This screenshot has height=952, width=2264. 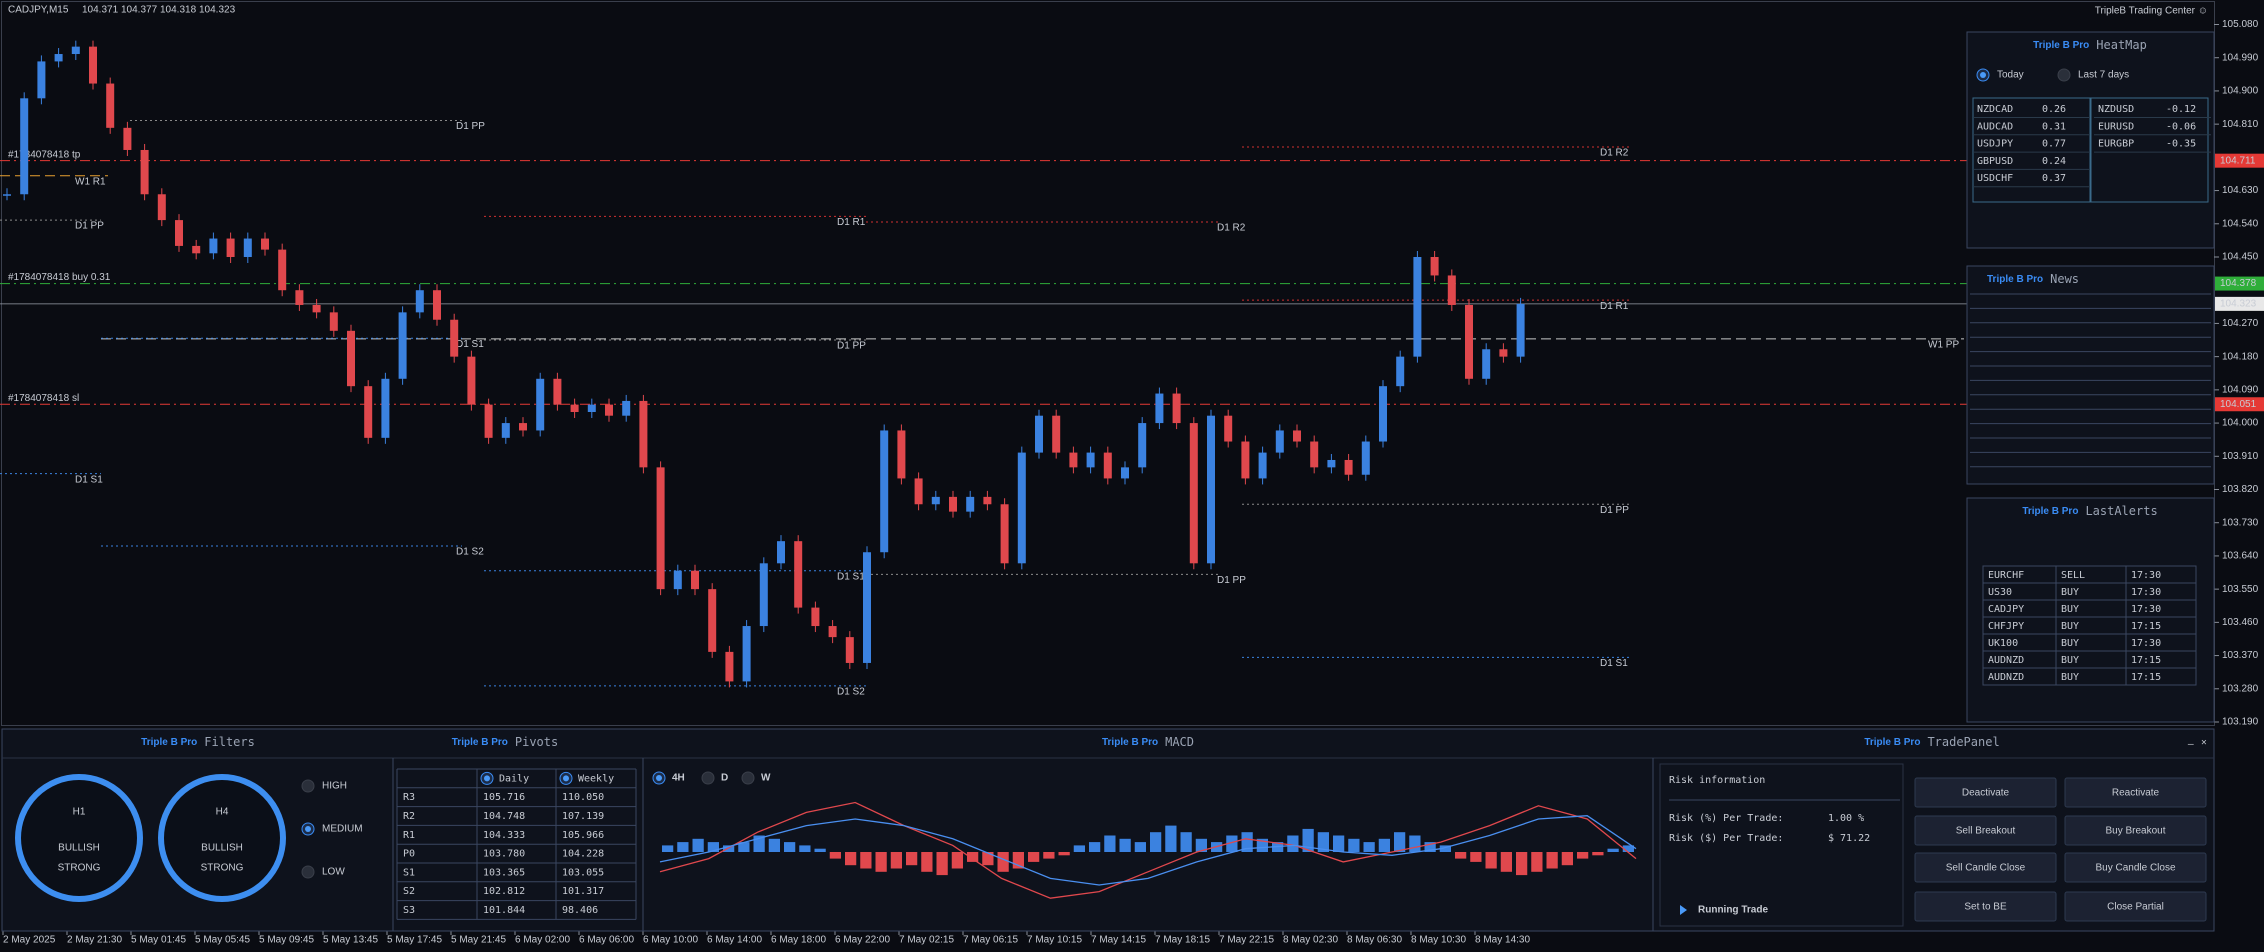 I want to click on level-label: W1 PP, so click(x=1943, y=345).